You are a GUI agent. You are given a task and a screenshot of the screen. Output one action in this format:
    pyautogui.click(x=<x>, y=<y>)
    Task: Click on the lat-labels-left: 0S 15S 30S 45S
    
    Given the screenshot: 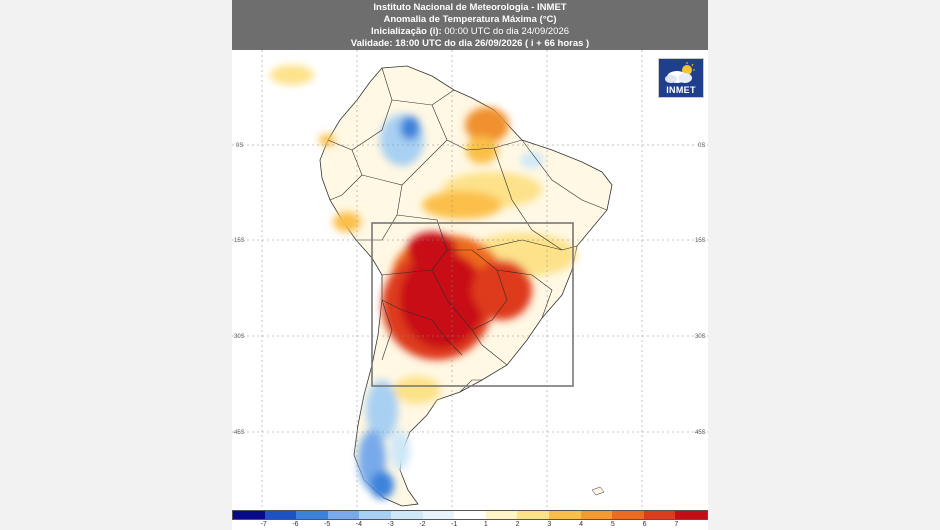 What is the action you would take?
    pyautogui.click(x=239, y=289)
    